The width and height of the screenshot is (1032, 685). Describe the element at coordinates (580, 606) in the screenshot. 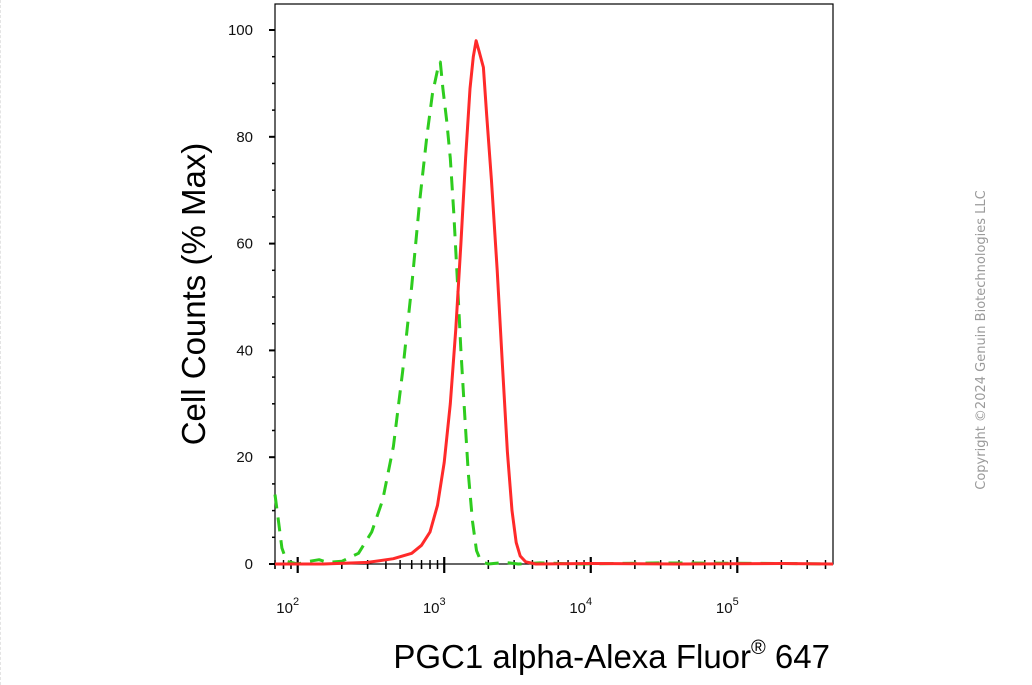

I see `x-tick-label: 10⁴` at that location.